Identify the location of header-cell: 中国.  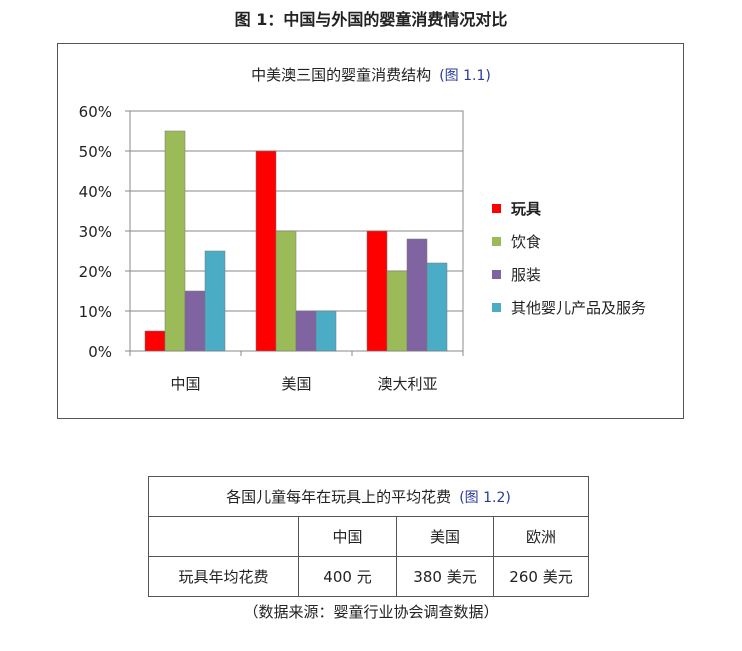
(347, 536).